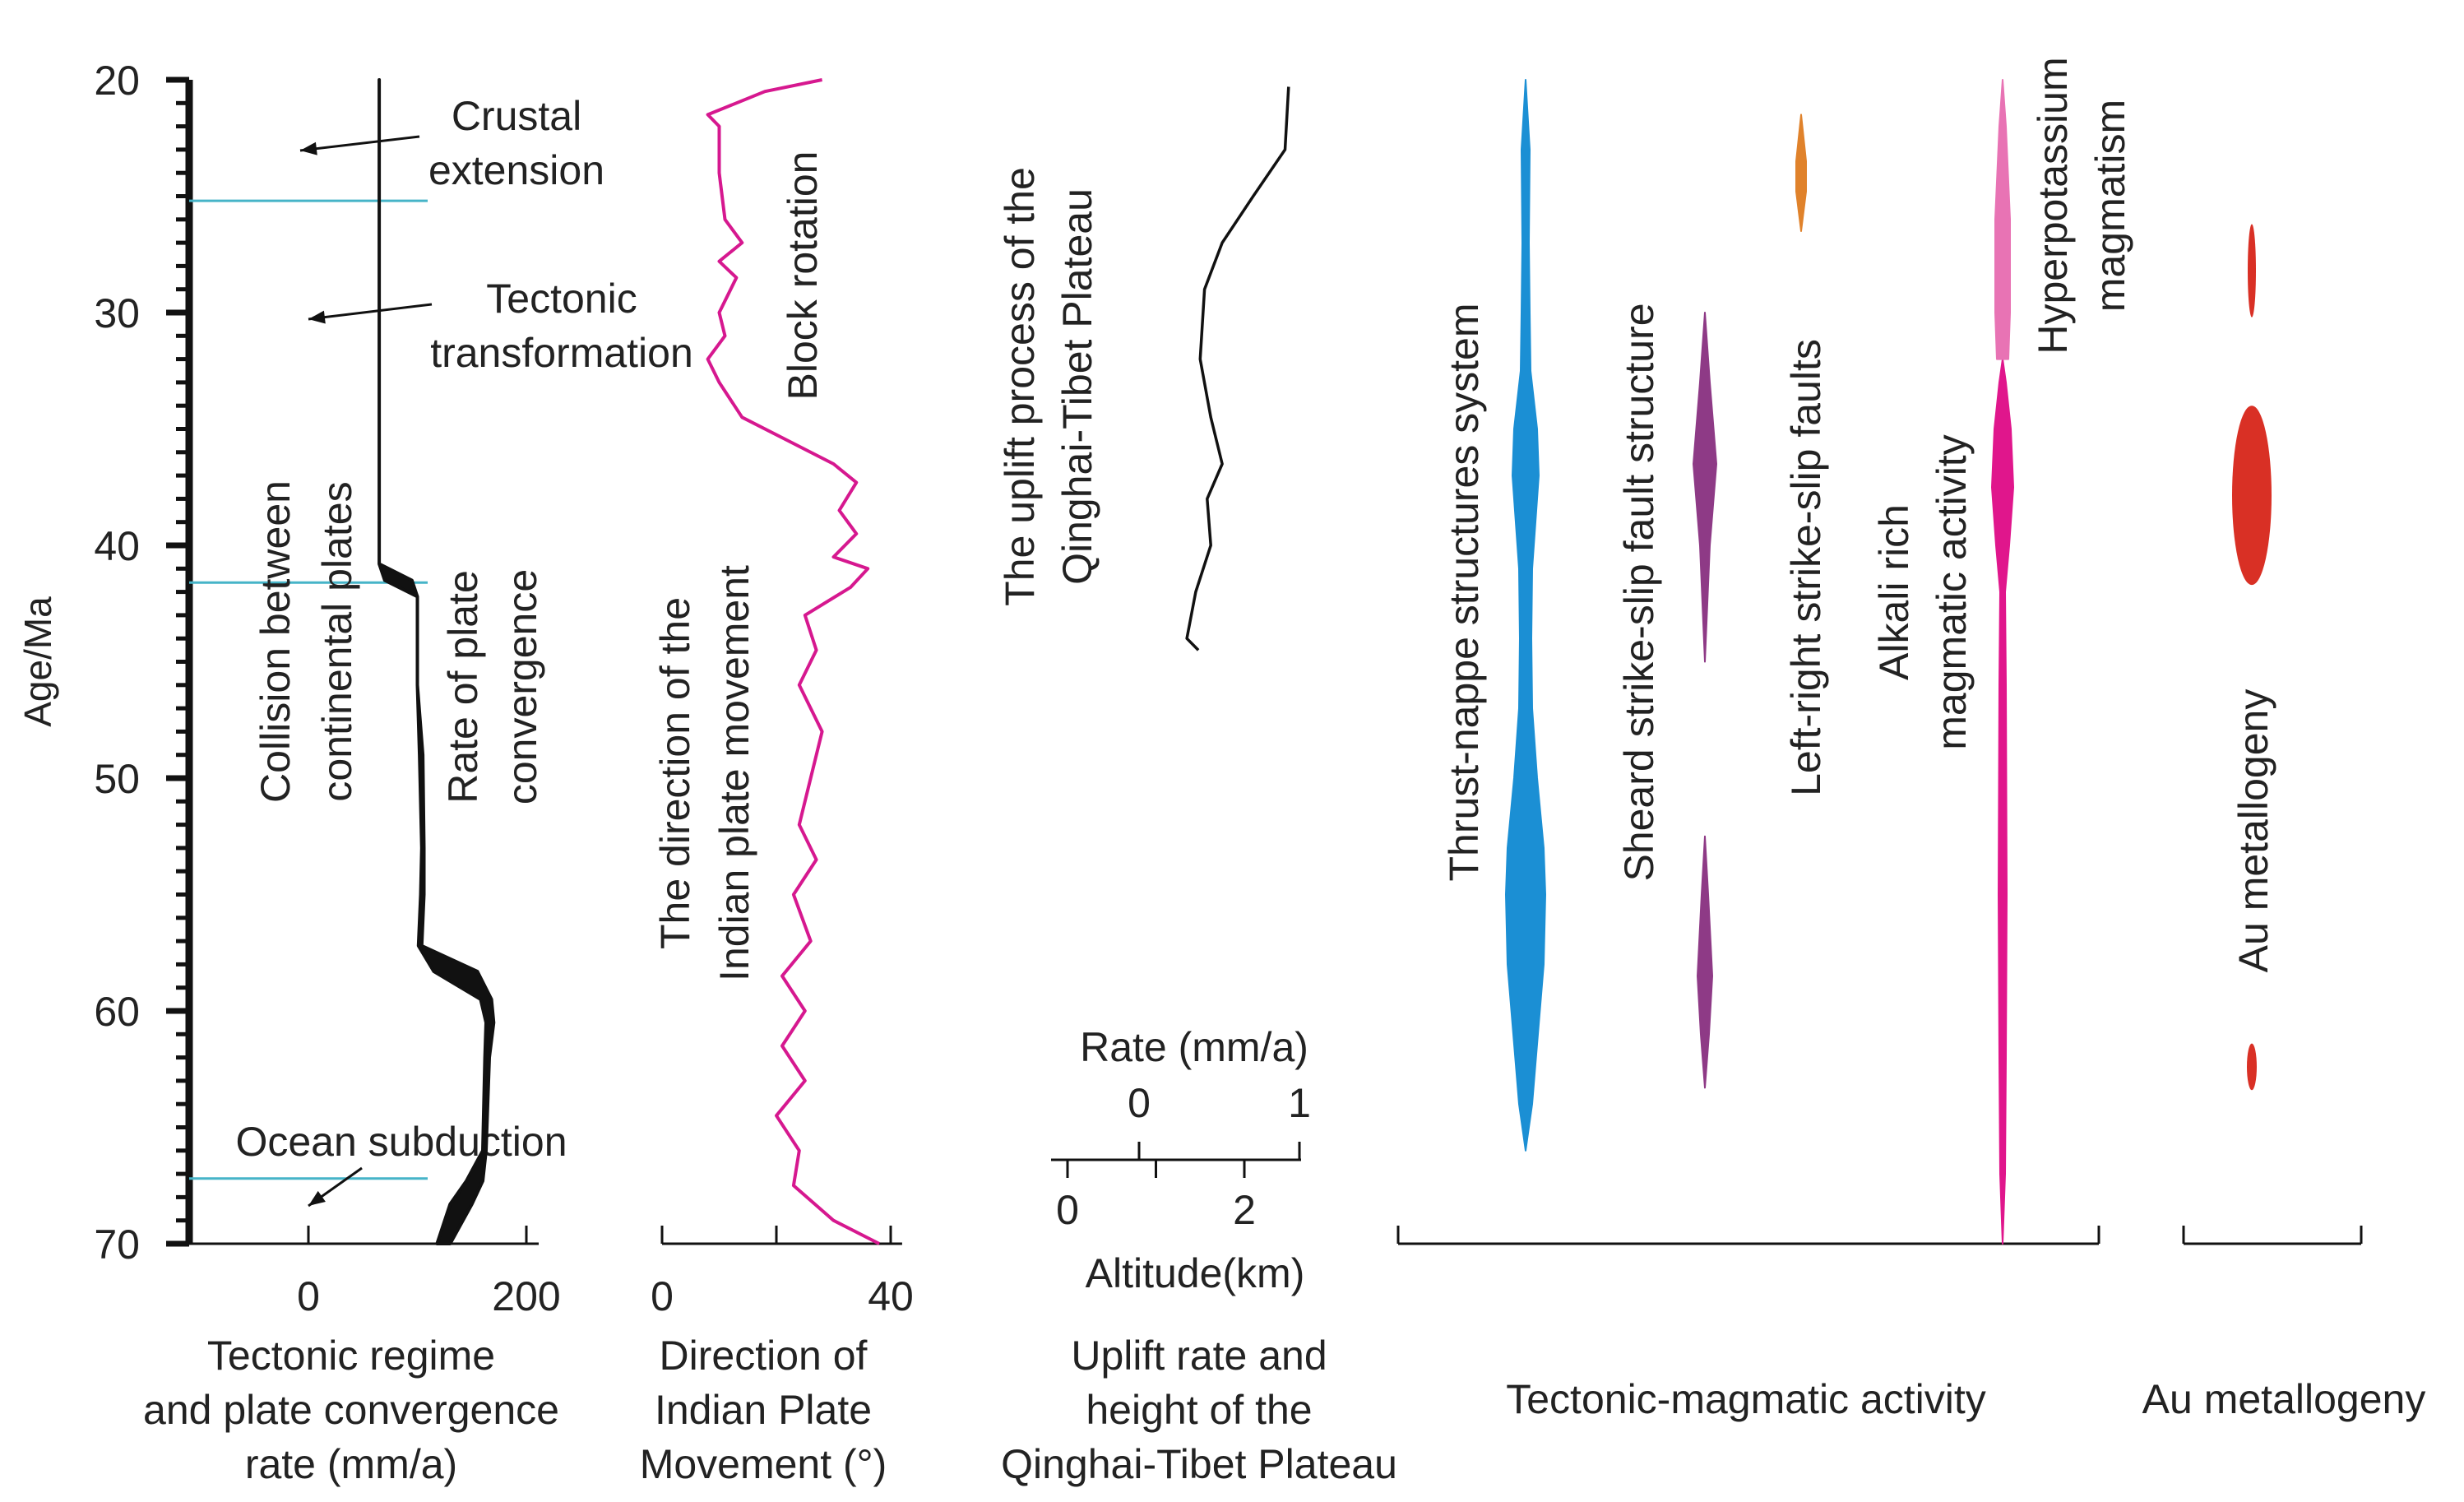 The height and width of the screenshot is (1502, 2464). Describe the element at coordinates (1199, 1356) in the screenshot. I see `uplift-caption: Uplift rate and` at that location.